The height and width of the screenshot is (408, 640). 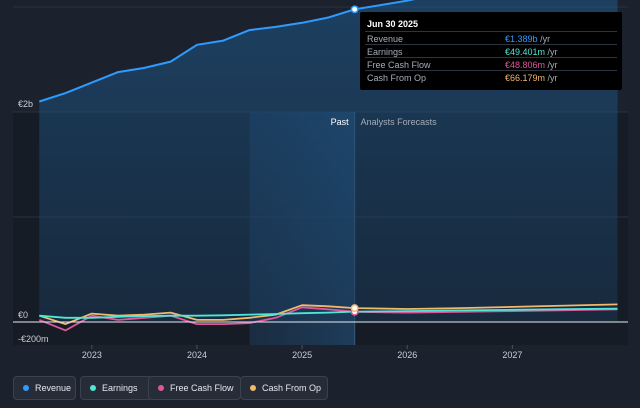 What do you see at coordinates (393, 24) in the screenshot?
I see `tooltip-date: Jun 30 2025` at bounding box center [393, 24].